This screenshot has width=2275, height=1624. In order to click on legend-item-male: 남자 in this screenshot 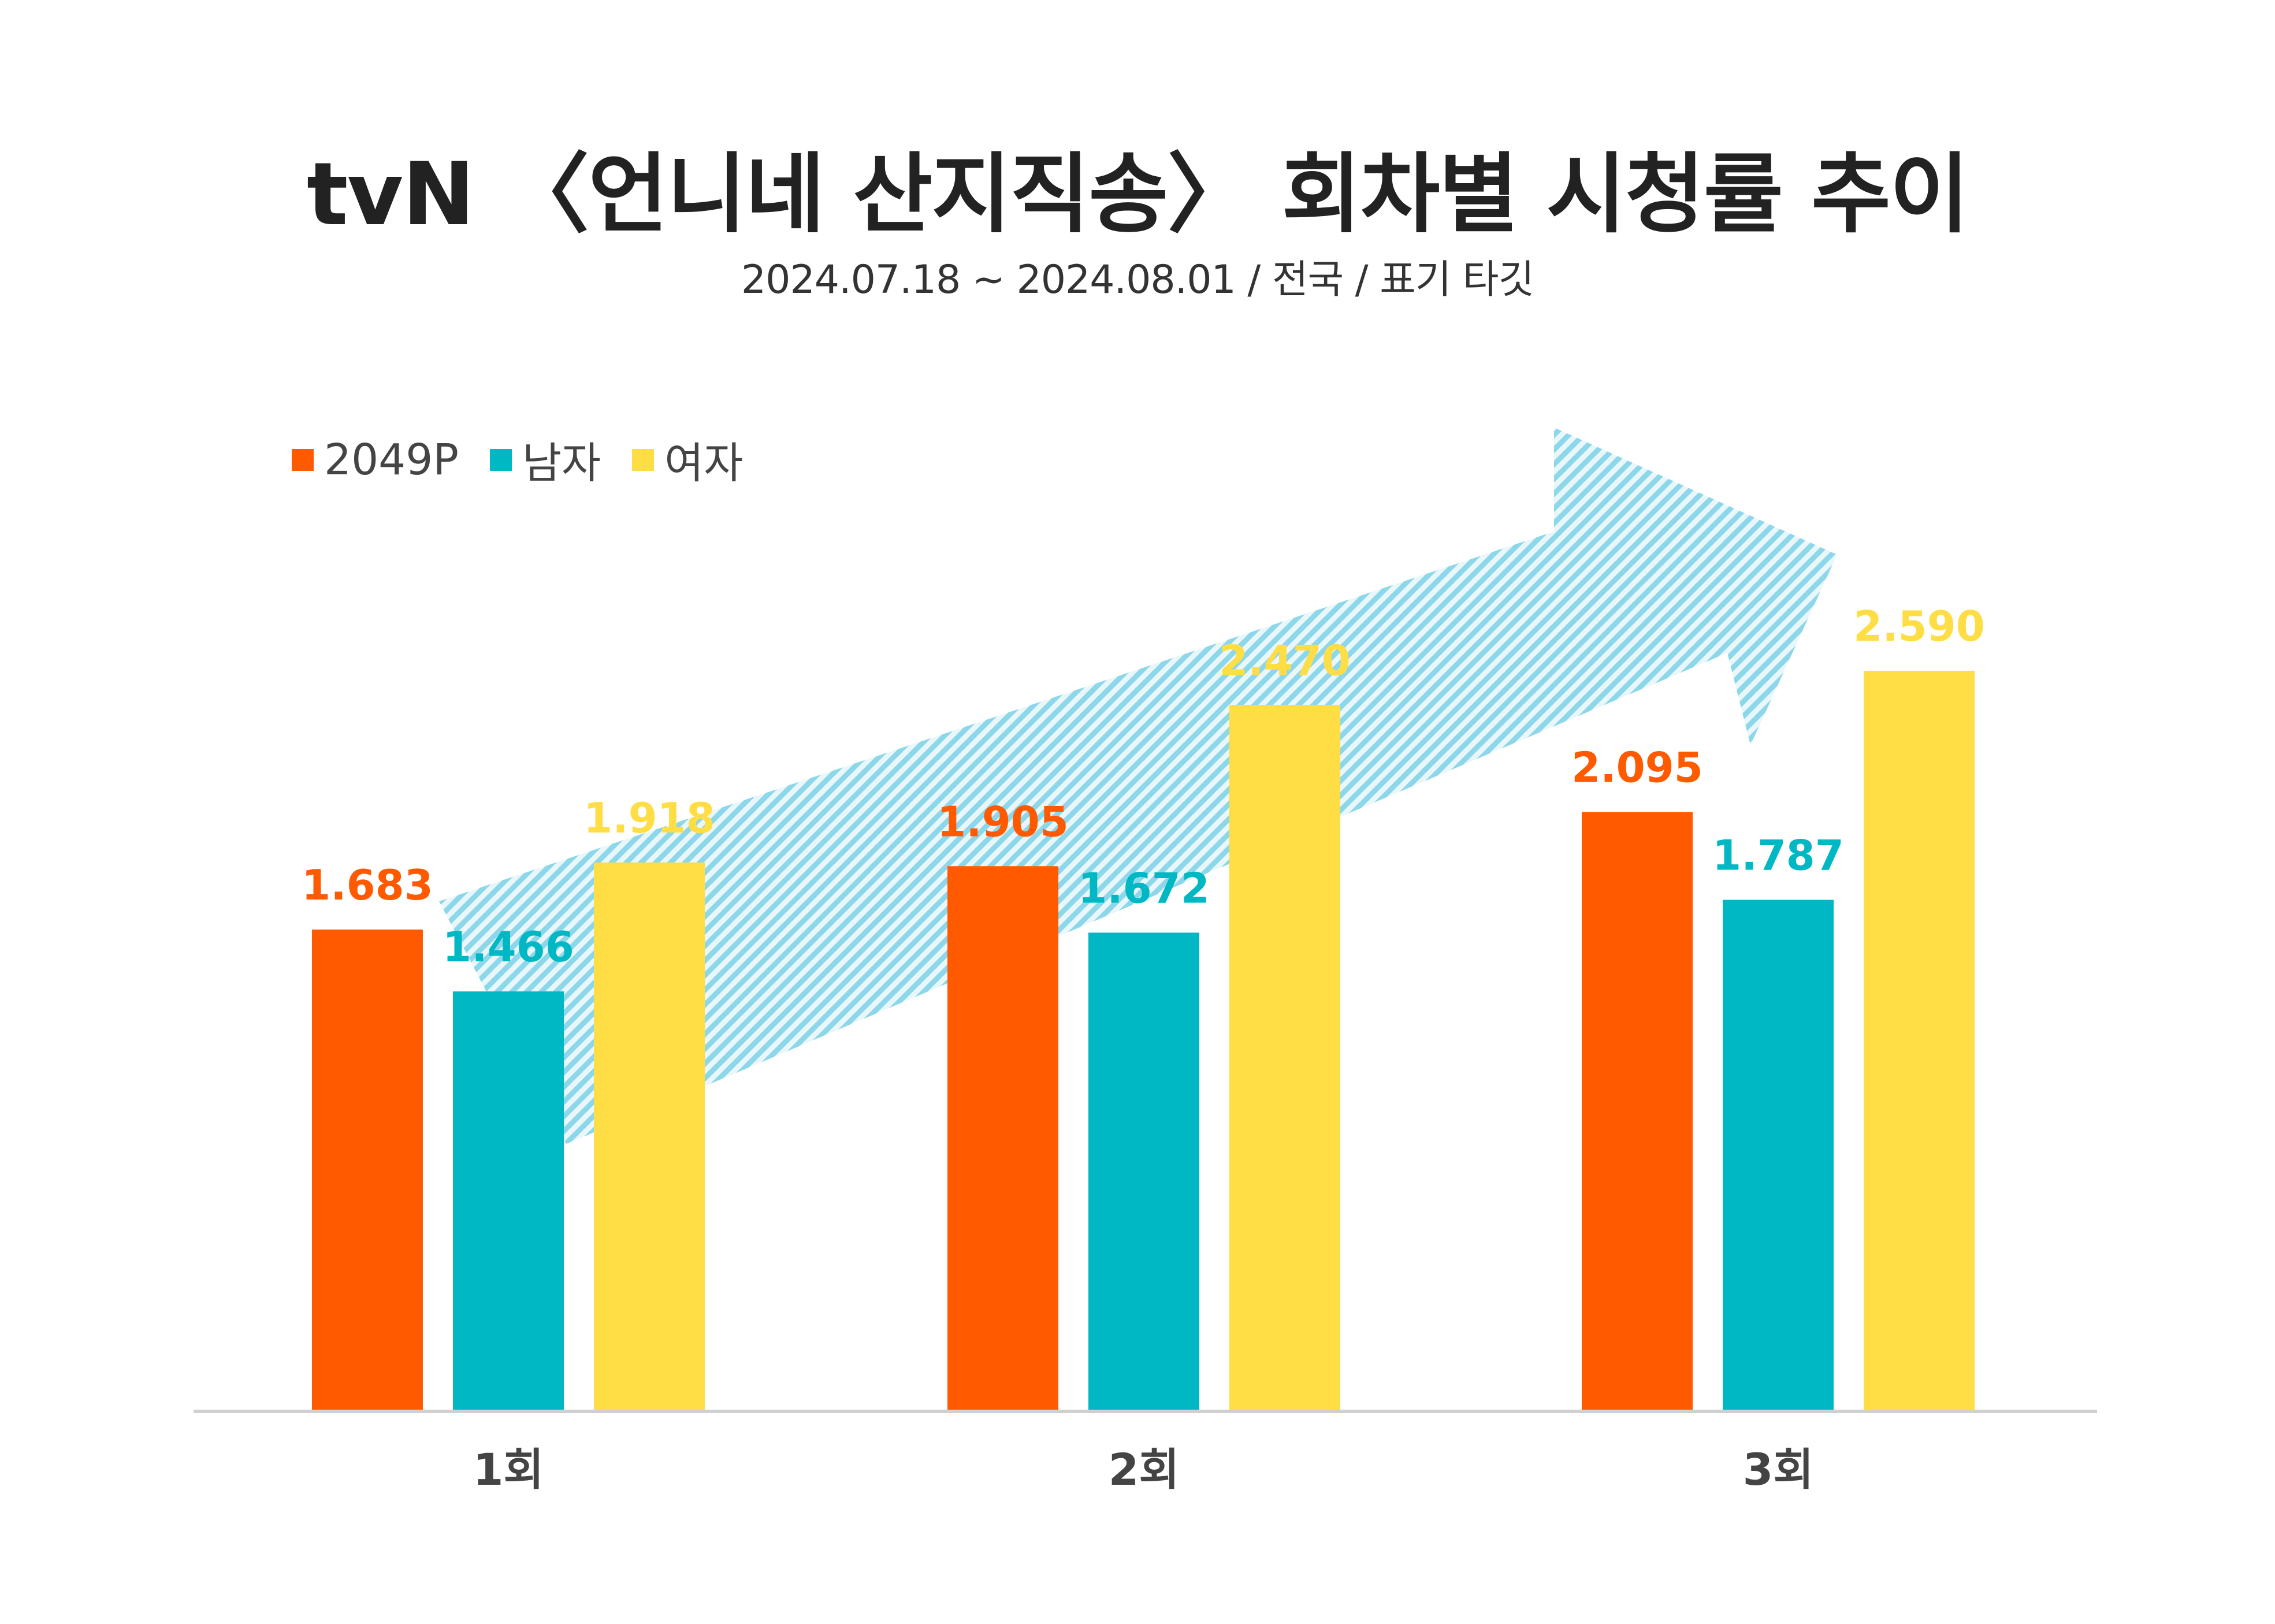, I will do `click(545, 459)`.